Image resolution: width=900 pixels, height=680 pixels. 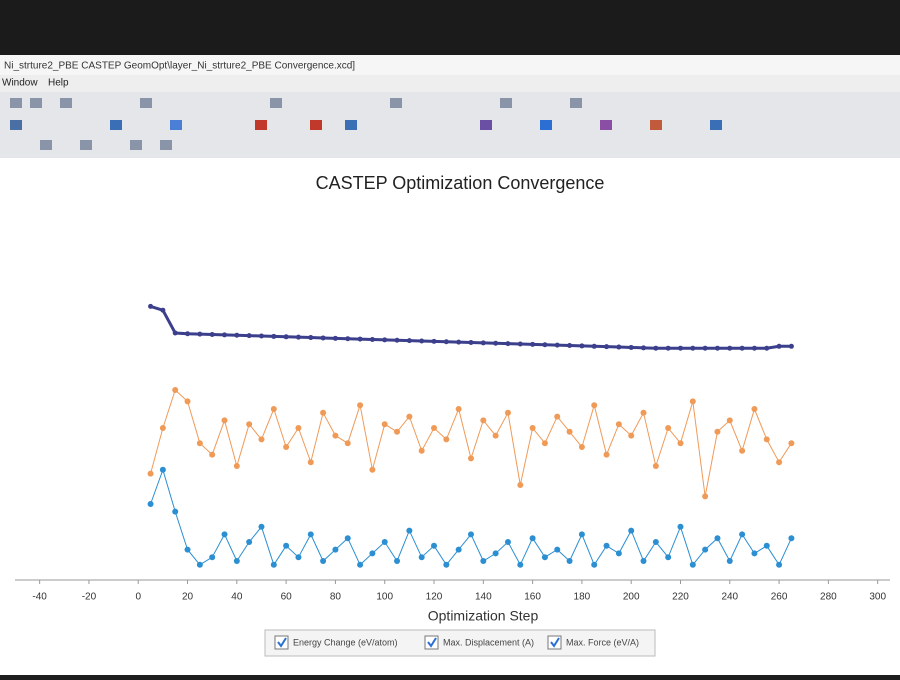 What do you see at coordinates (287, 597) in the screenshot?
I see `x-tick-label: 60` at bounding box center [287, 597].